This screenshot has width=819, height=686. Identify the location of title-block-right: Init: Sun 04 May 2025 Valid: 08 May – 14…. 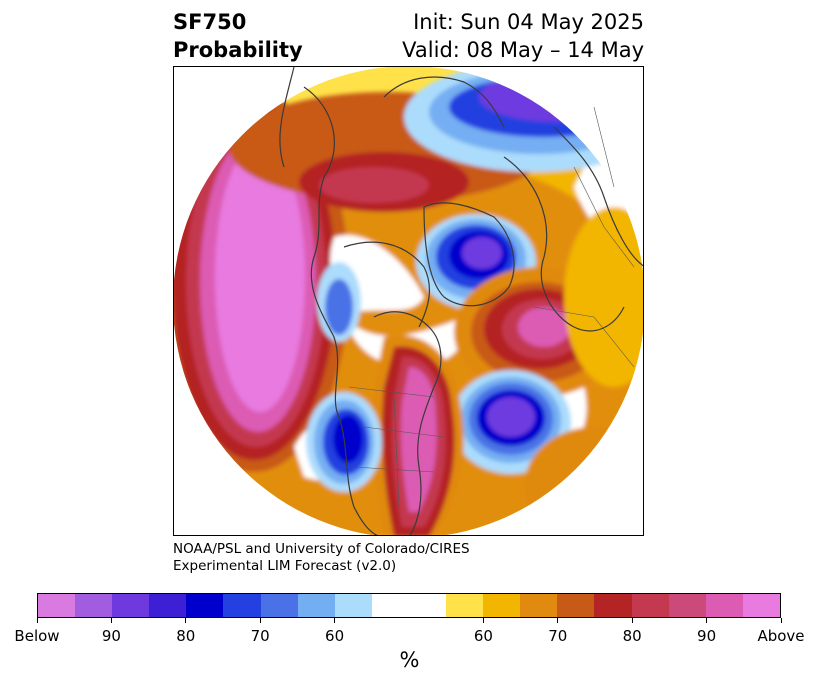
(523, 36).